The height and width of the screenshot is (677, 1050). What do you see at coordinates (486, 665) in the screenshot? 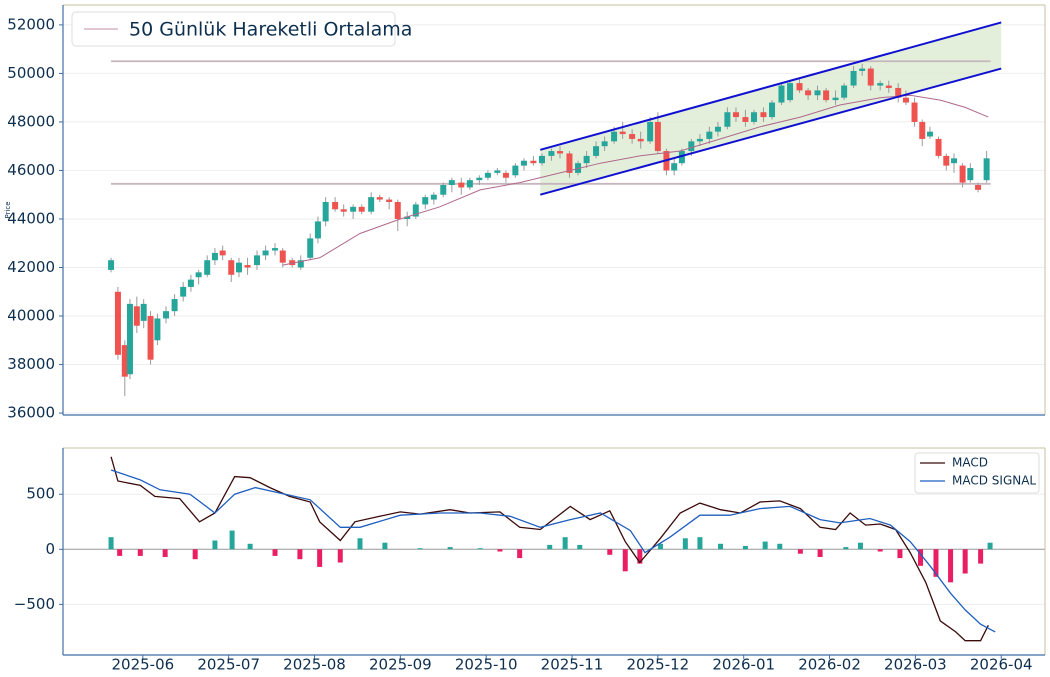
I see `x-tick-label: 2025-10` at bounding box center [486, 665].